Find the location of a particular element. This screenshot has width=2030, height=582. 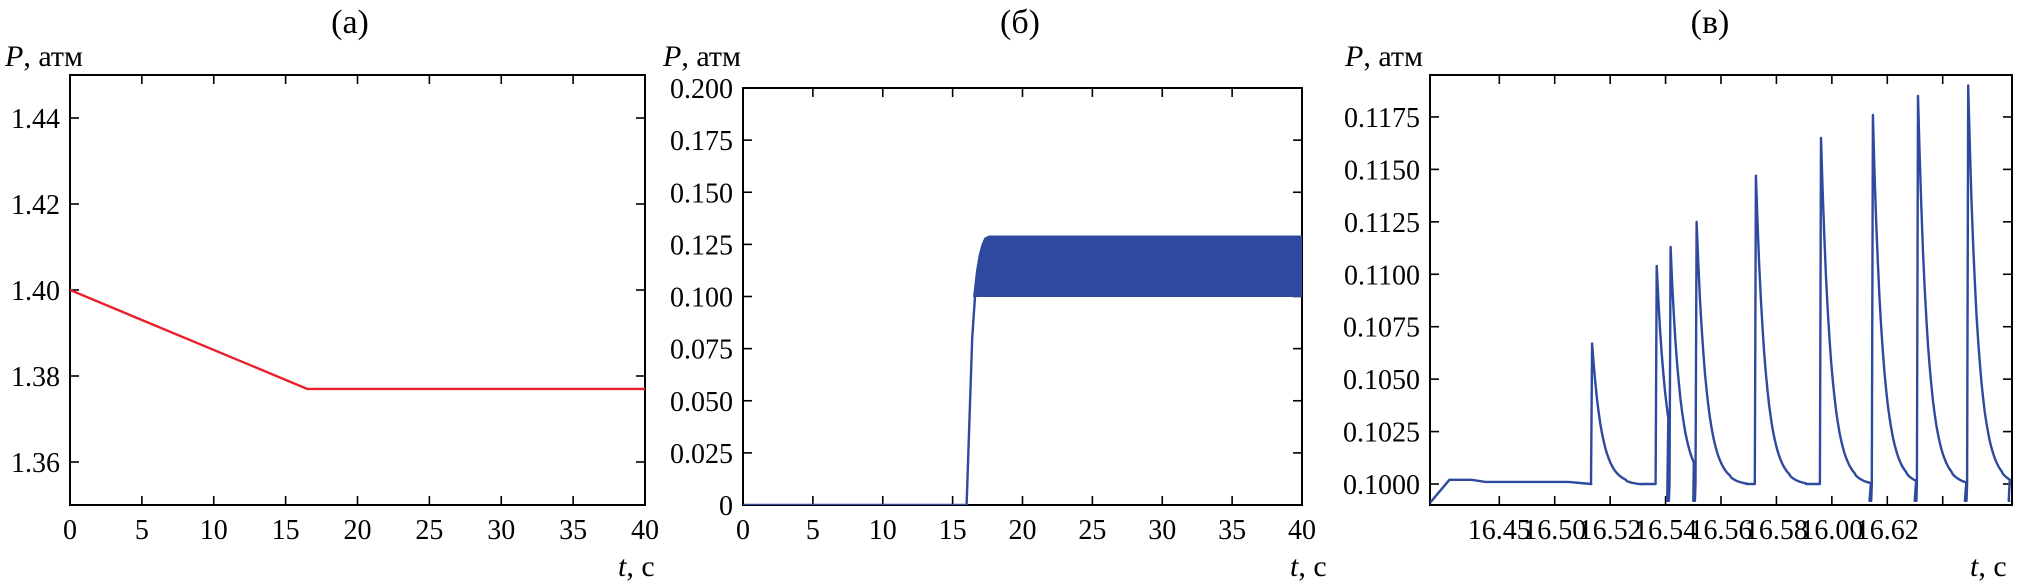

y-tick-label: 0.1050 is located at coordinates (1381, 380).